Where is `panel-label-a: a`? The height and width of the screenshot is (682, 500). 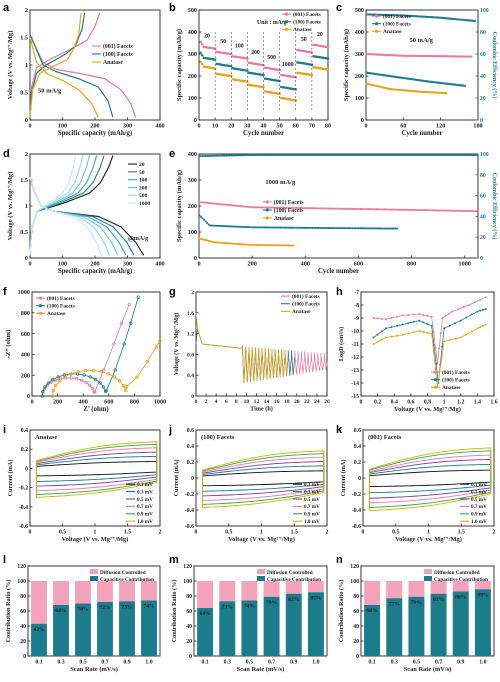 panel-label-a: a is located at coordinates (6, 8).